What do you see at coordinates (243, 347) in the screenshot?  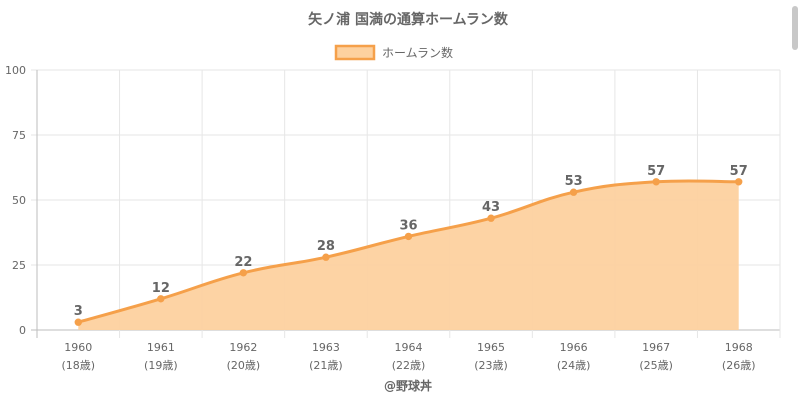 I see `x-tick-label: 1962` at bounding box center [243, 347].